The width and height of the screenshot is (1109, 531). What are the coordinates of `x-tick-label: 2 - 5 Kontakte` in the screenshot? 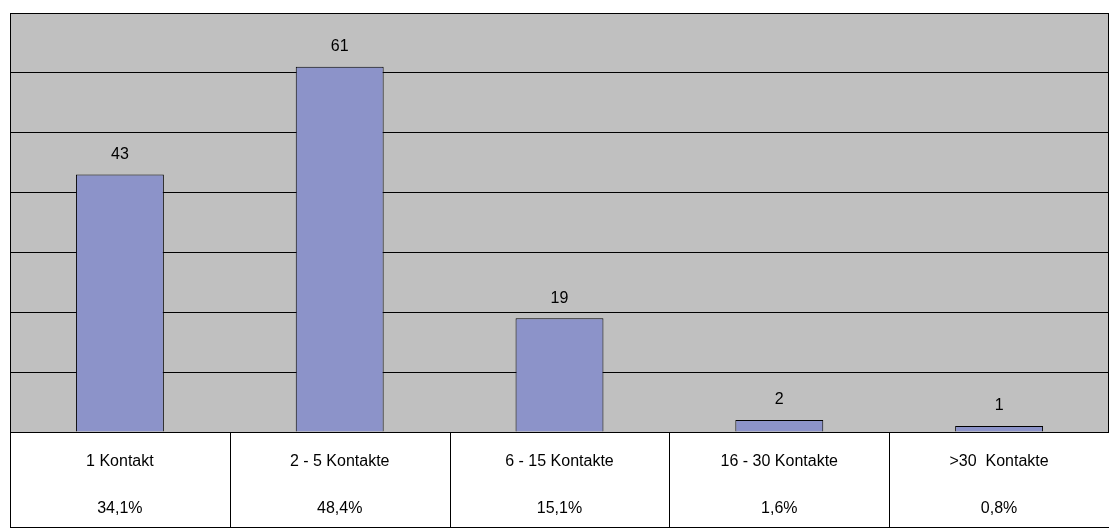 It's located at (339, 461).